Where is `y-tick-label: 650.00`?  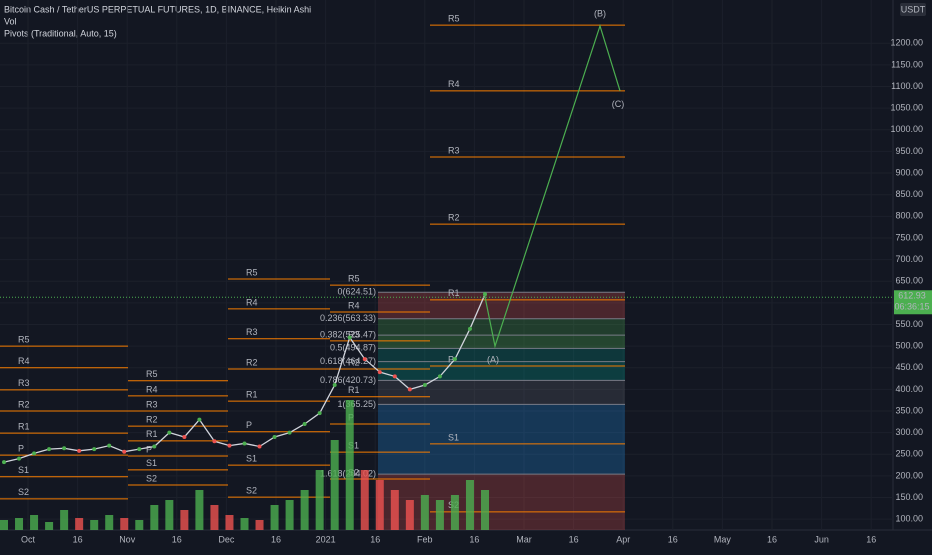 y-tick-label: 650.00 is located at coordinates (909, 281).